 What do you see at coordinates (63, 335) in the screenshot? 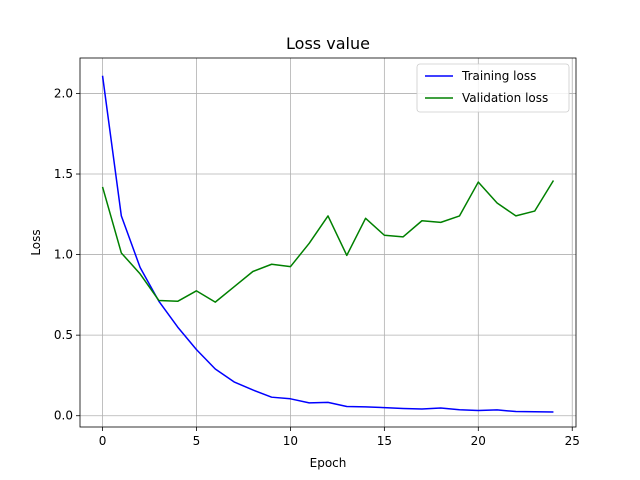
I see `y-tick-label: 0.5` at bounding box center [63, 335].